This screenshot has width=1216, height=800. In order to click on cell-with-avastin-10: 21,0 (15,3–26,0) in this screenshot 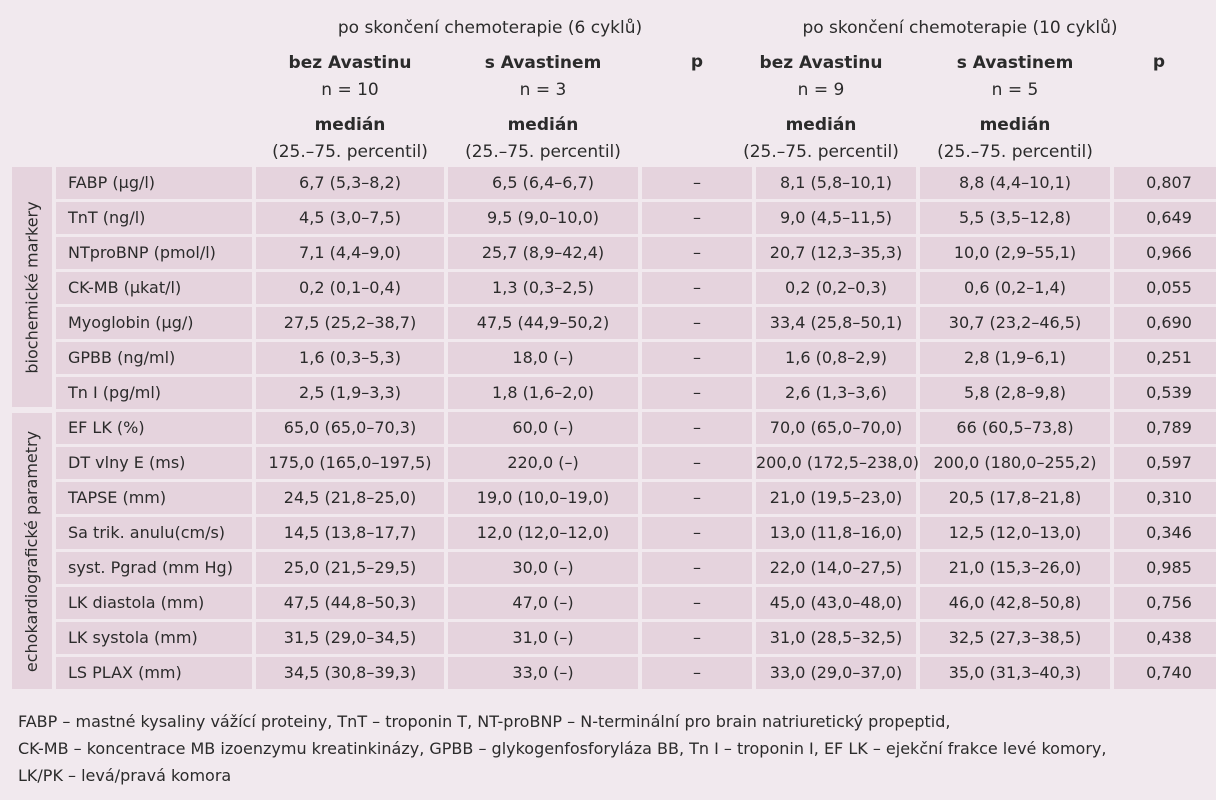, I will do `click(1015, 568)`.